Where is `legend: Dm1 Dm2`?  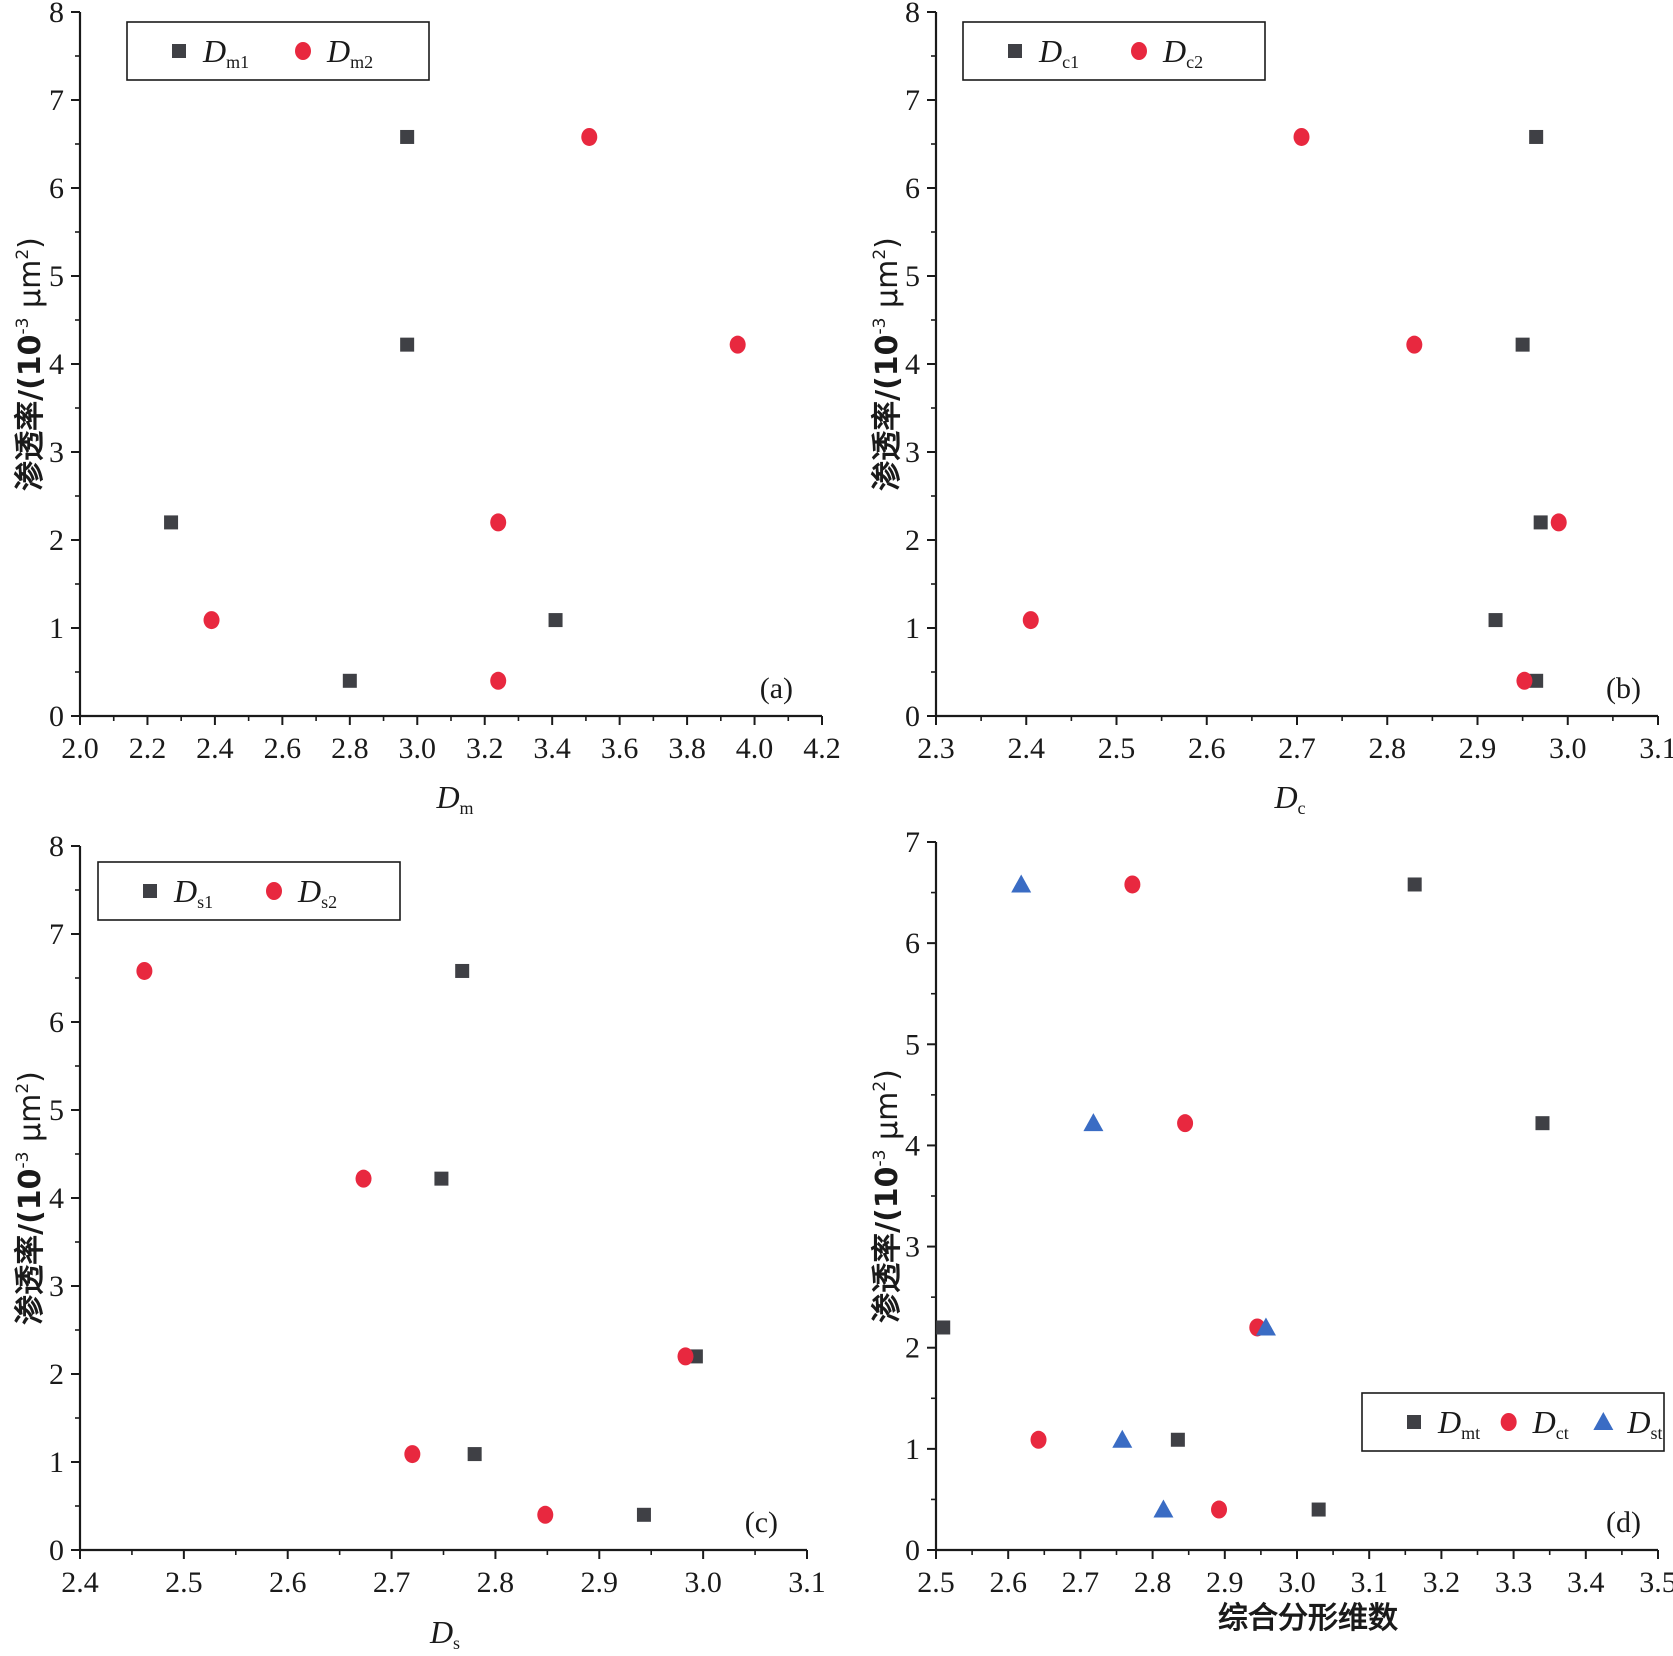
legend: Dm1 Dm2 is located at coordinates (278, 51).